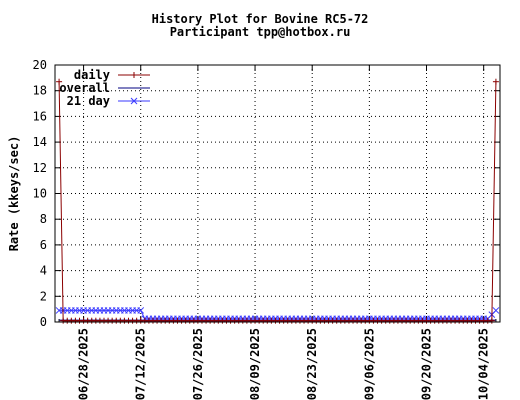 Image resolution: width=520 pixels, height=400 pixels. I want to click on chart-subtitle: Participant tpp@hotbox.ru, so click(260, 32).